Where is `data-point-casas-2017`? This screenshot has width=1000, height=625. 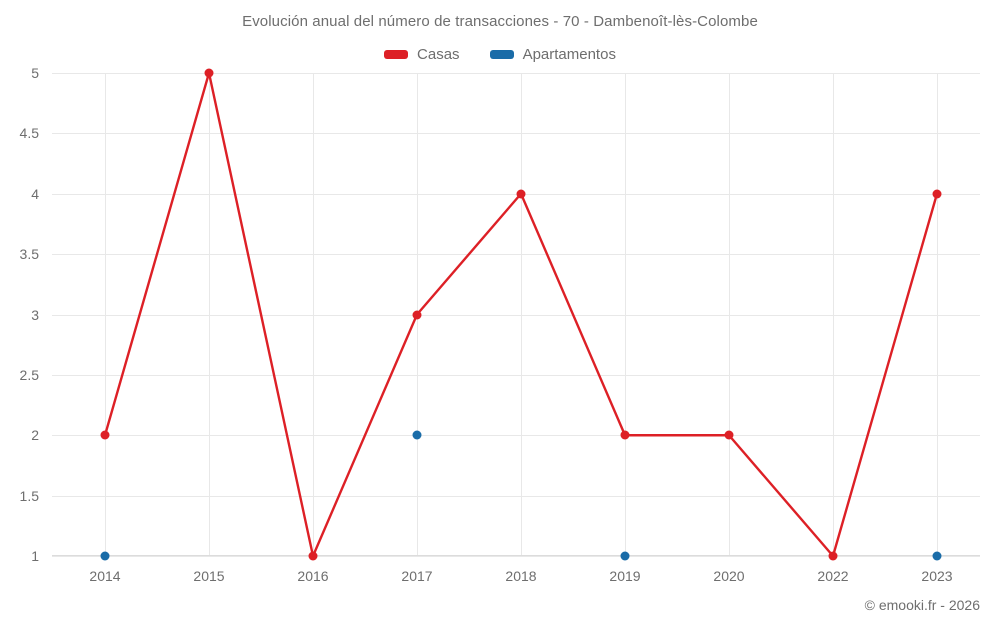
data-point-casas-2017 is located at coordinates (417, 314).